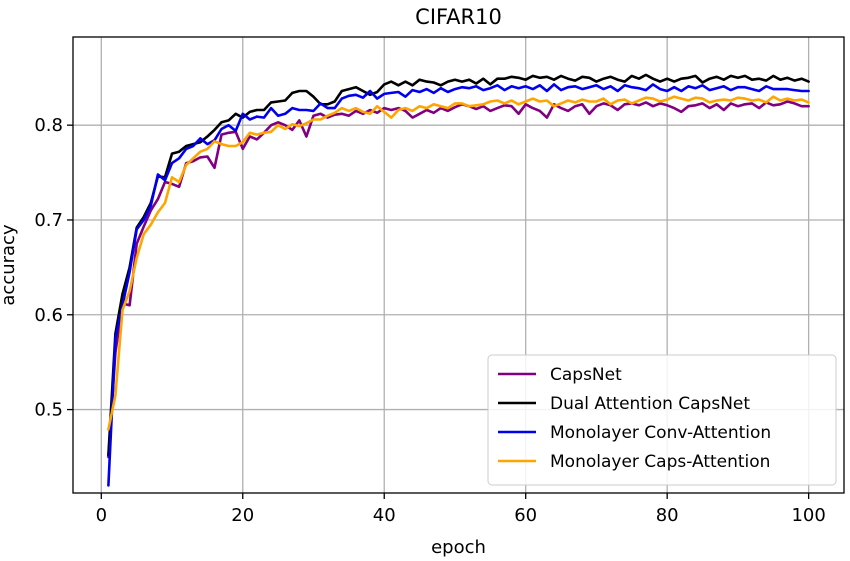  Describe the element at coordinates (650, 404) in the screenshot. I see `legend-label: Dual Attention CapsNet` at that location.